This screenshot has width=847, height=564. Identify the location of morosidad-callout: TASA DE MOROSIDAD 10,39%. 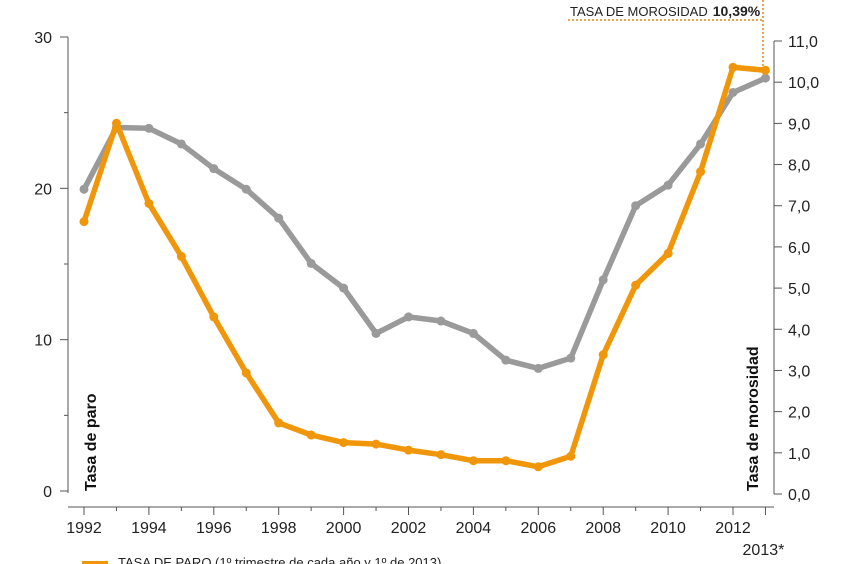
(666, 36).